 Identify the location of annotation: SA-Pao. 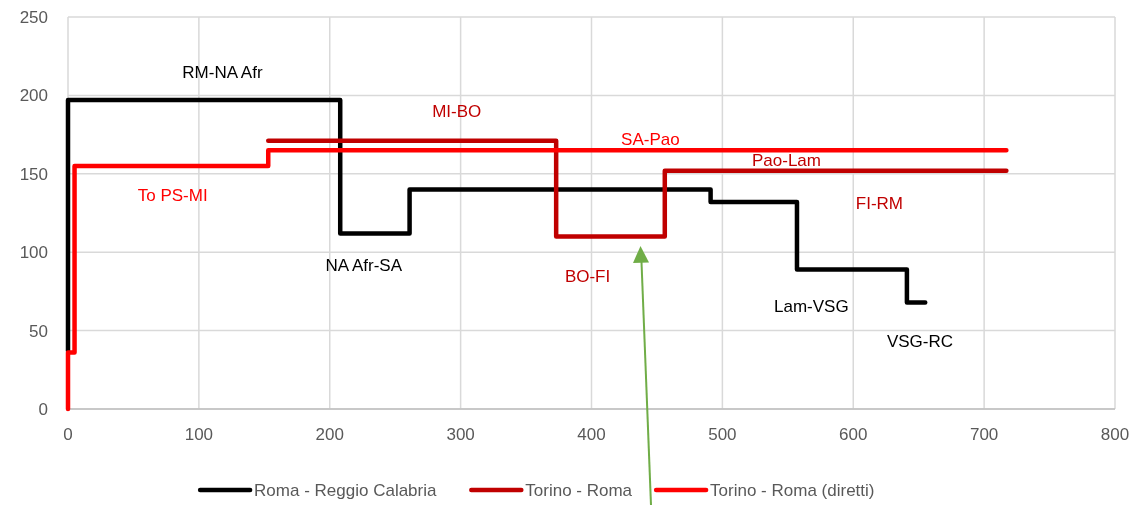
(650, 140).